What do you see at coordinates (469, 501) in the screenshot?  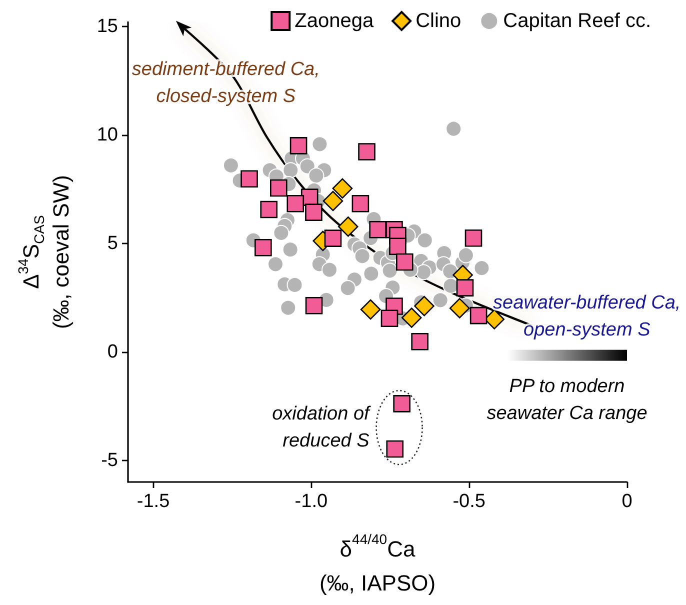 I see `x-tick-label: -0.5` at bounding box center [469, 501].